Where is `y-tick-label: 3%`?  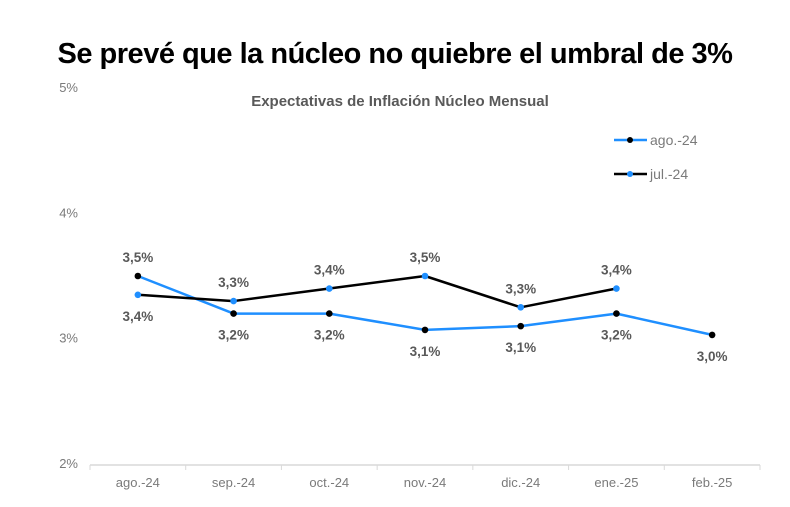
y-tick-label: 3% is located at coordinates (68, 338).